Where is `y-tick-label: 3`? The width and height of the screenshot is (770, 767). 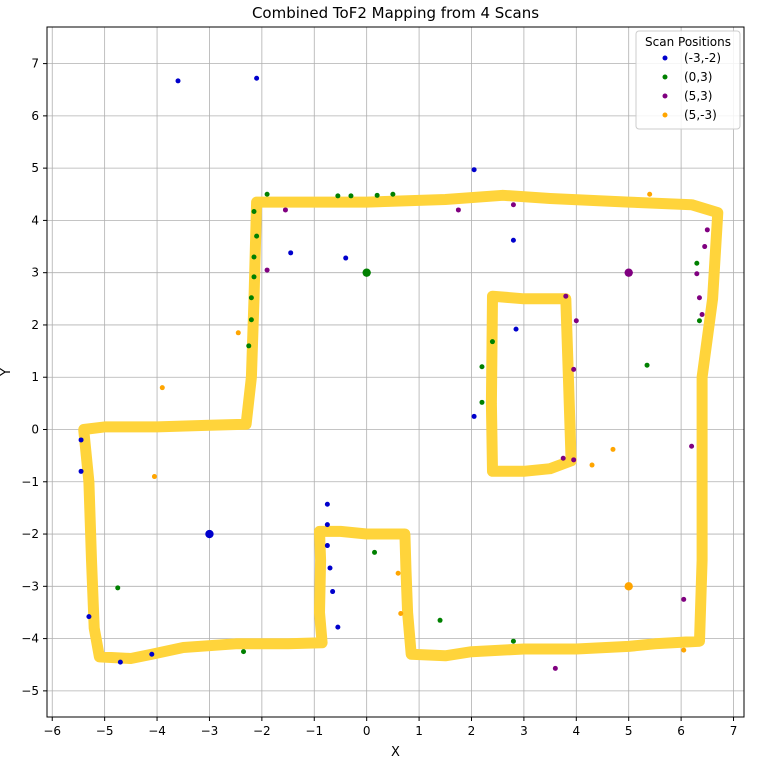 y-tick-label: 3 is located at coordinates (35, 273).